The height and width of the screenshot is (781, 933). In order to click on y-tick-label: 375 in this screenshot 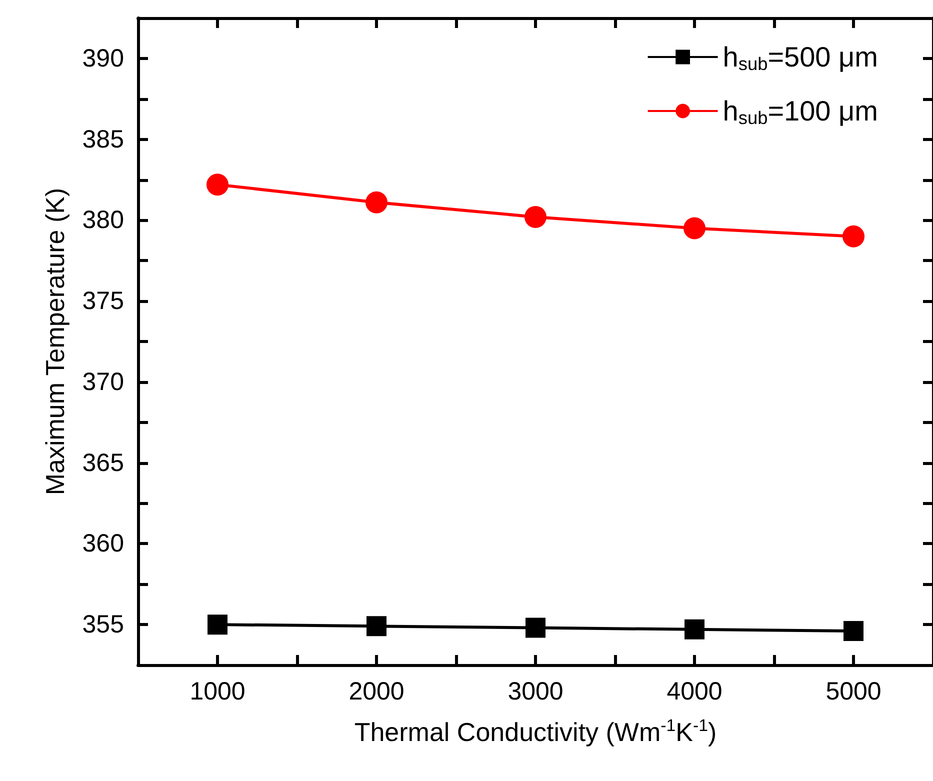, I will do `click(103, 301)`.